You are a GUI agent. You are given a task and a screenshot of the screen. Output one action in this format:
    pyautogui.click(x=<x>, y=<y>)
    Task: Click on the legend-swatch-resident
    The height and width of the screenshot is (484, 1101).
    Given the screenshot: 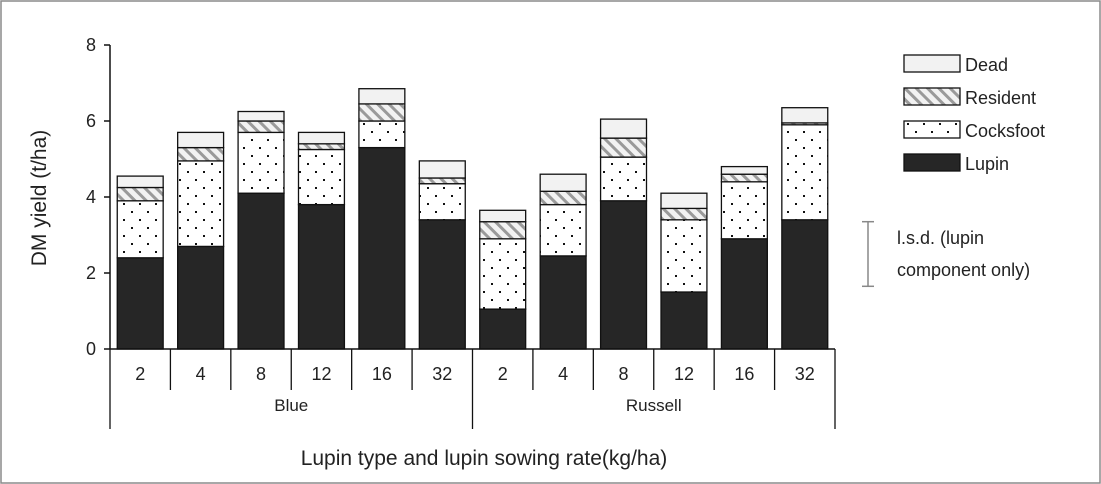 What is the action you would take?
    pyautogui.click(x=932, y=96)
    